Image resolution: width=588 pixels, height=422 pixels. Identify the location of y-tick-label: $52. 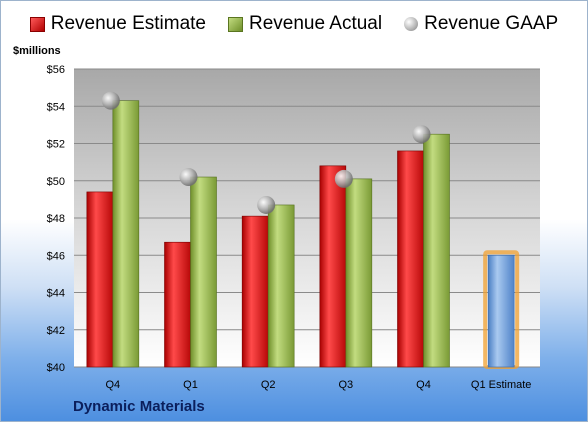
(56, 145).